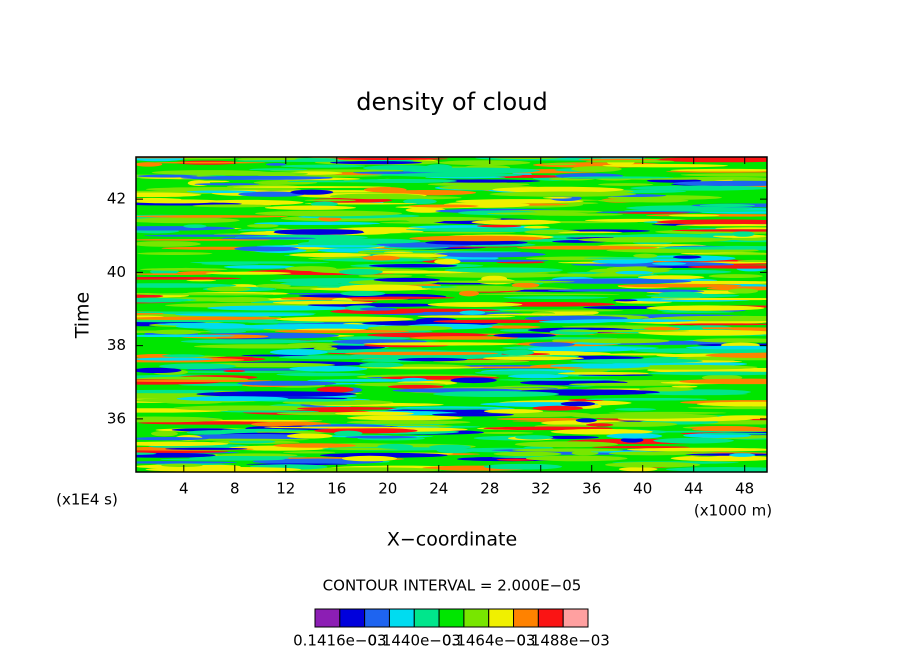  Describe the element at coordinates (488, 641) in the screenshot. I see `colorbar-label: 0.1464e−03` at that location.